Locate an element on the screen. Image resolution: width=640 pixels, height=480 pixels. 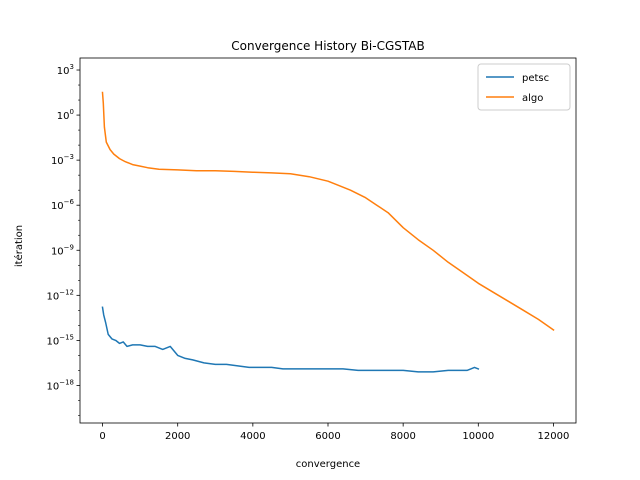
y-tick-label: 10⁻¹² is located at coordinates (60, 295).